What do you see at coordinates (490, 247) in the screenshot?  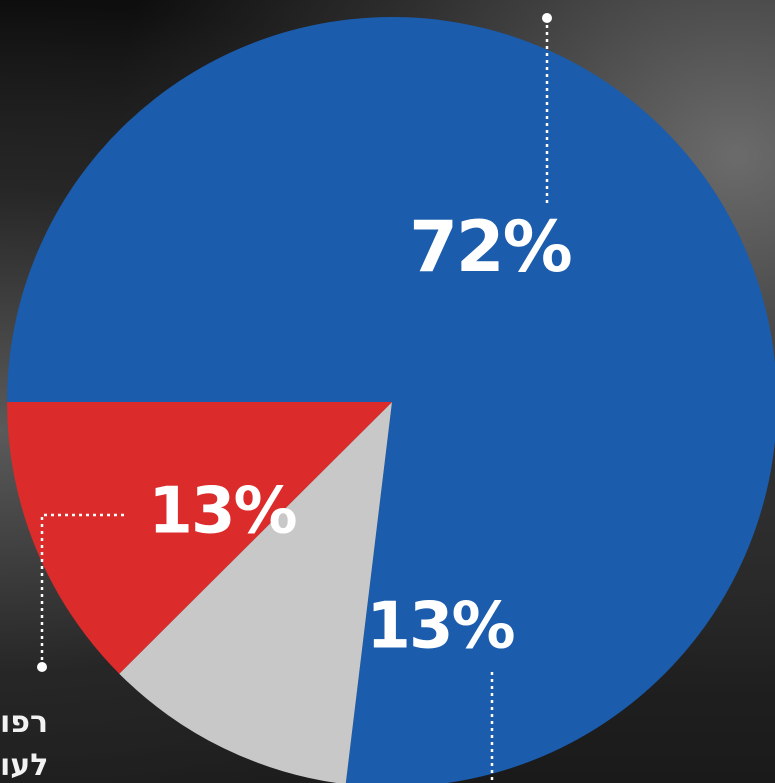 I see `slice-label-1: 72%` at bounding box center [490, 247].